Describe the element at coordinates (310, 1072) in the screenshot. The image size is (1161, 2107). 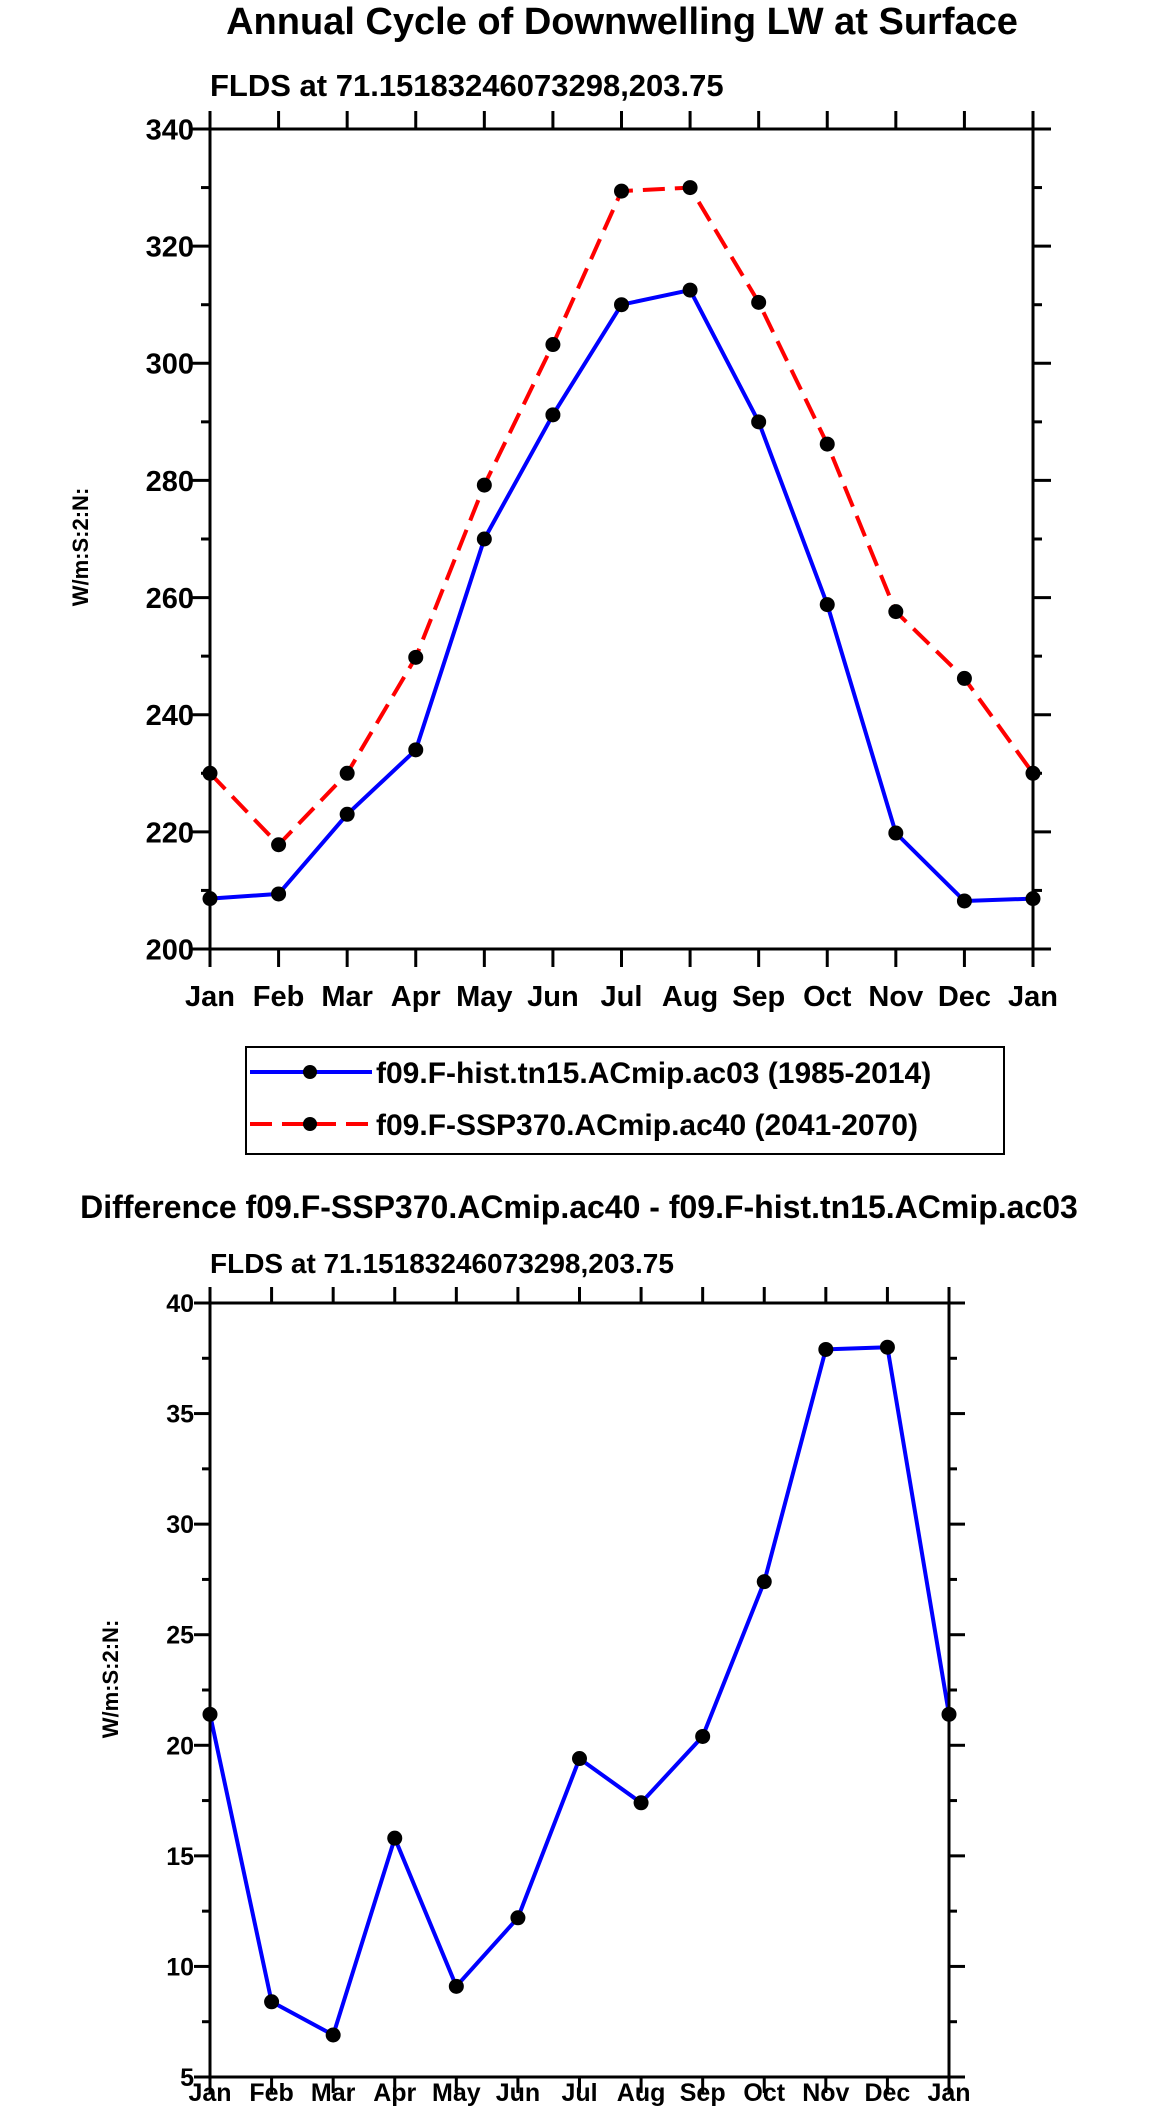
I see `legend-marker-hist` at that location.